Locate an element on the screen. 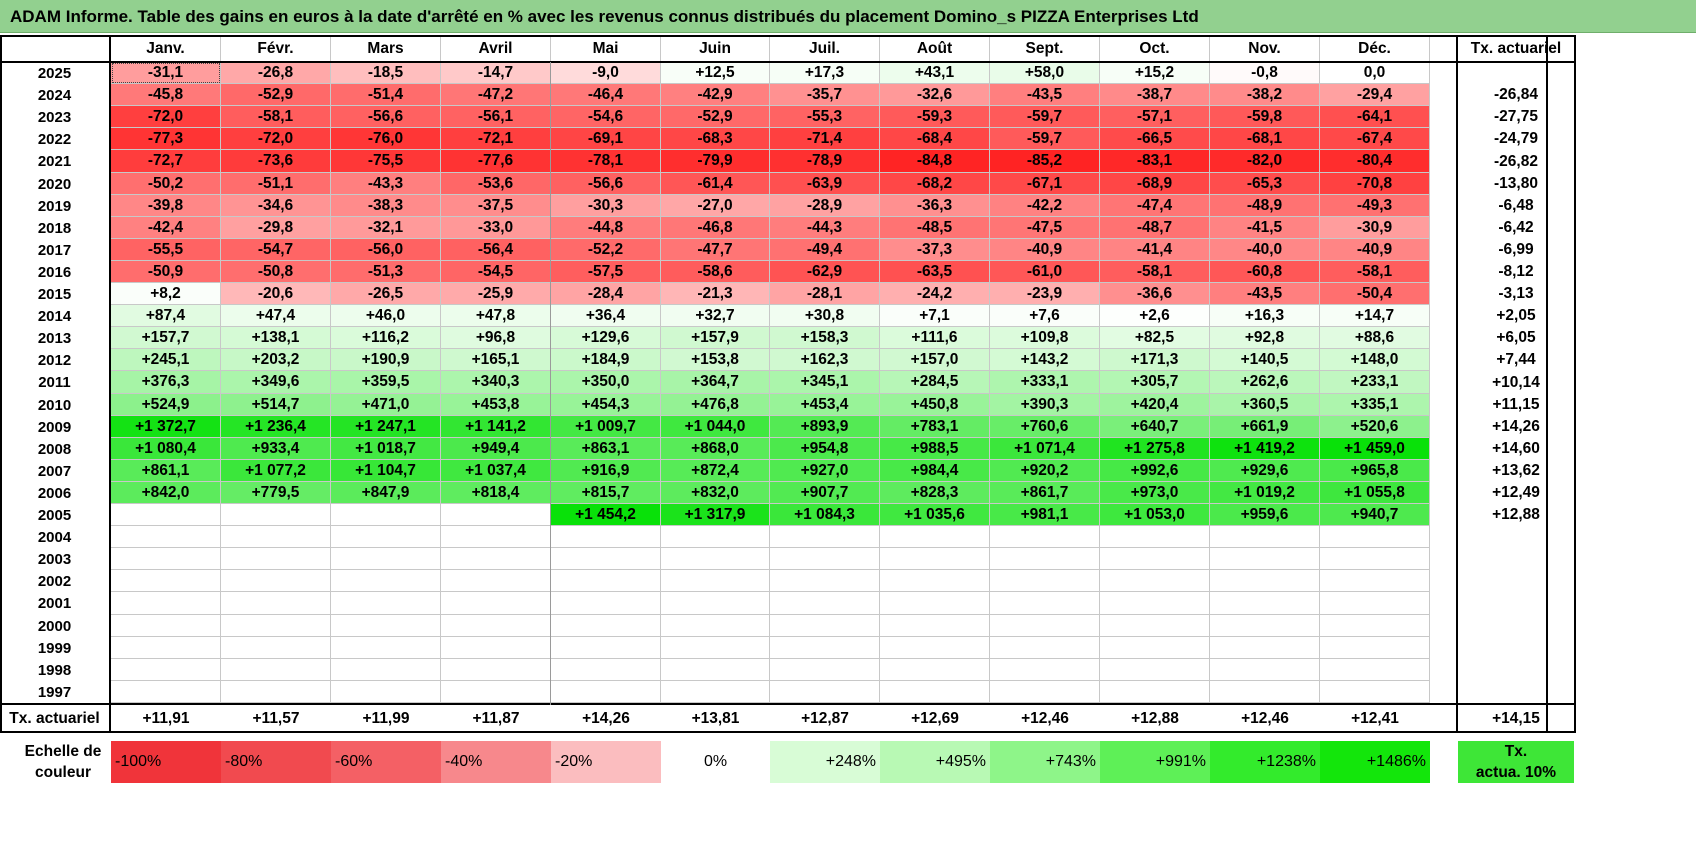 This screenshot has height=848, width=1696. table-cell: +157,9 is located at coordinates (715, 338).